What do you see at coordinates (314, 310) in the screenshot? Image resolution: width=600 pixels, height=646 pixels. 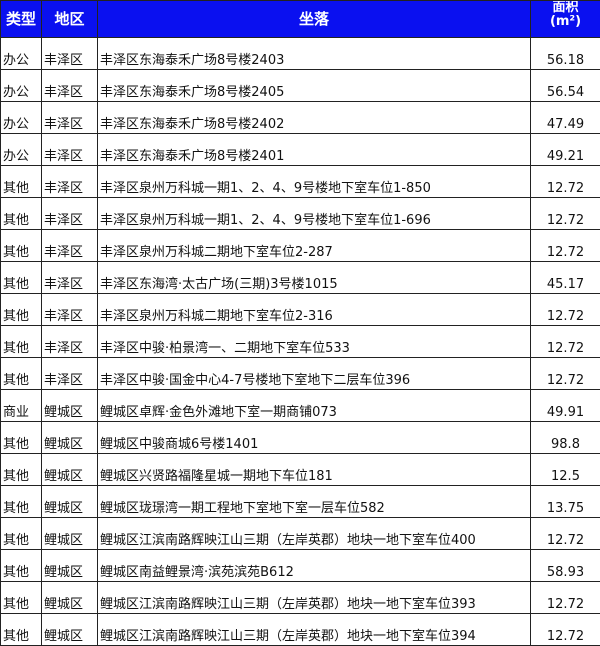 I see `cell-location: 丰泽区泉州万科城二期地下室车位2-316` at bounding box center [314, 310].